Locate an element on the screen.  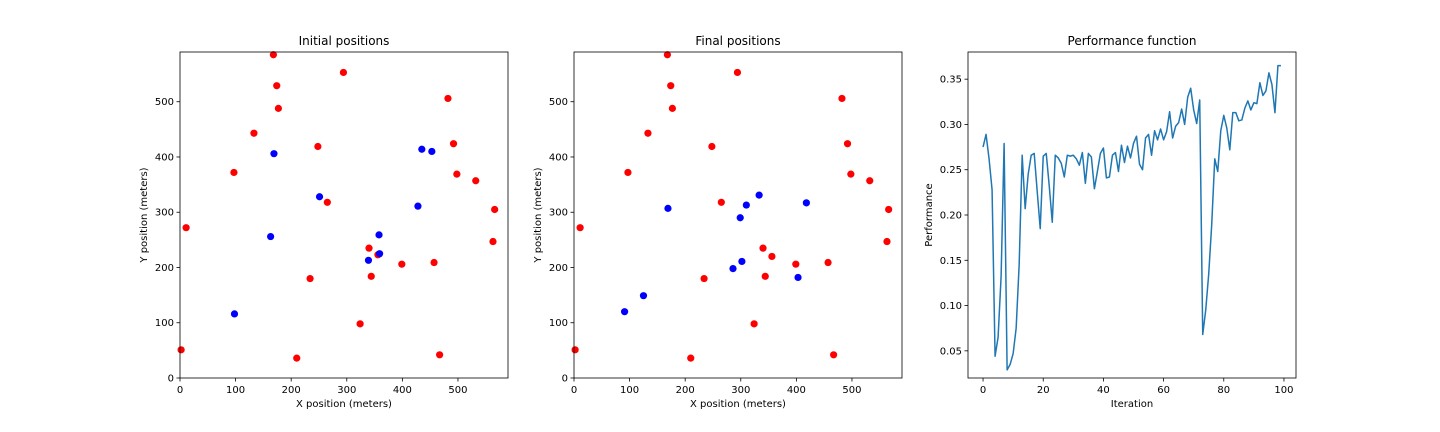
x-axis-label: Iteration is located at coordinates (1132, 404).